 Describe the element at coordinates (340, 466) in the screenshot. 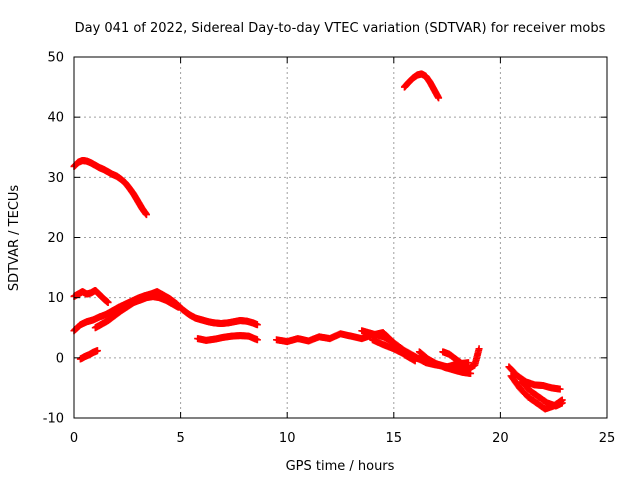

I see `x-axis-label: GPS time / hours` at that location.